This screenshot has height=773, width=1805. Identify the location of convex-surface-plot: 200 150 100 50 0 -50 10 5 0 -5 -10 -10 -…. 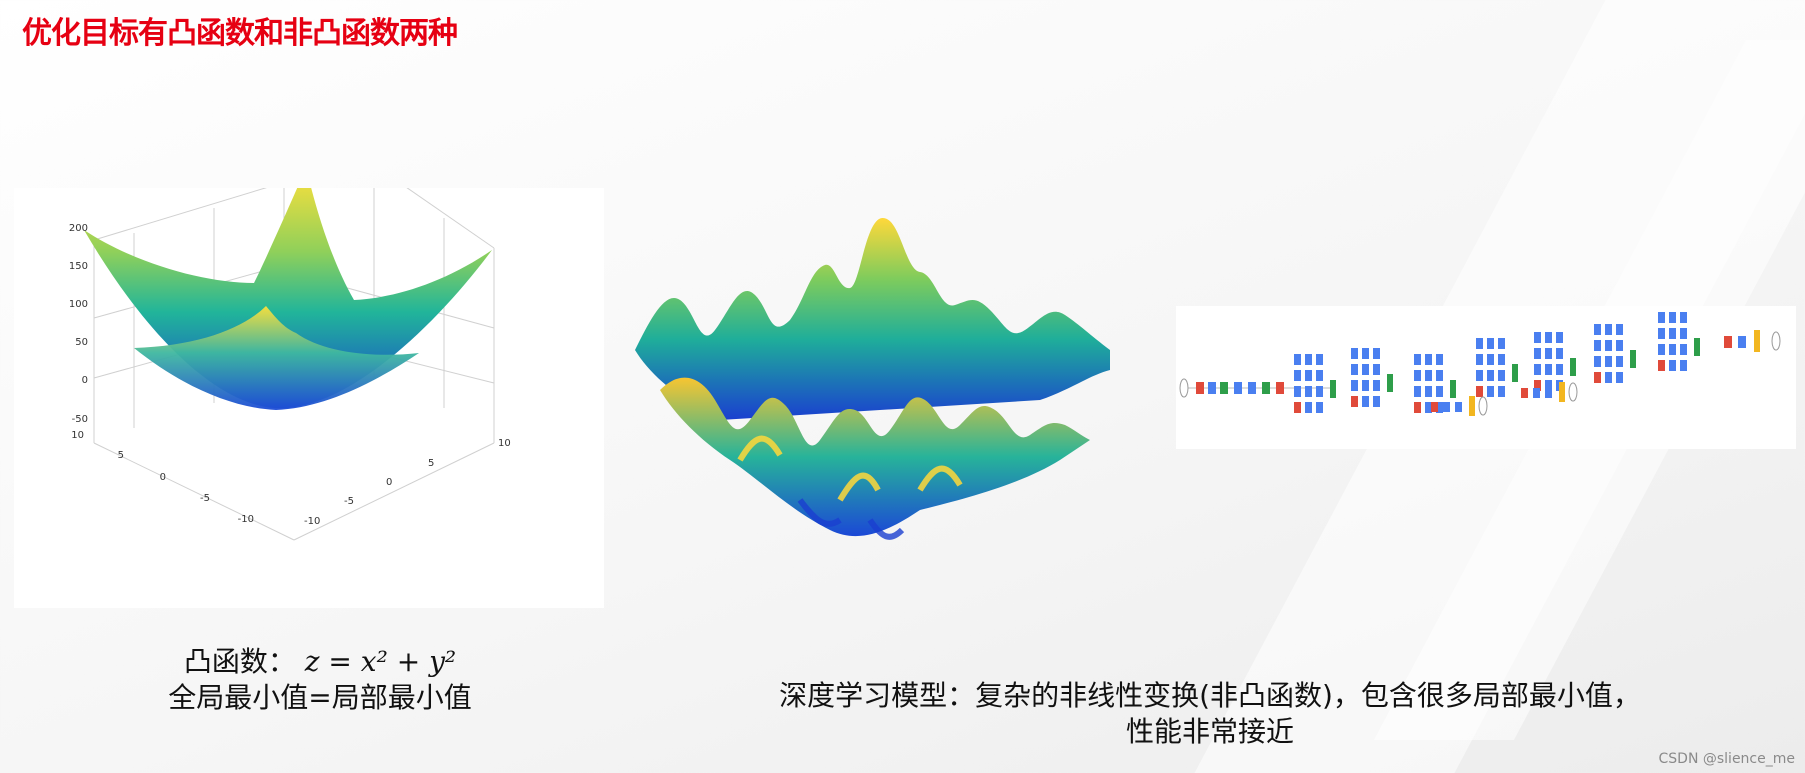
(290, 349).